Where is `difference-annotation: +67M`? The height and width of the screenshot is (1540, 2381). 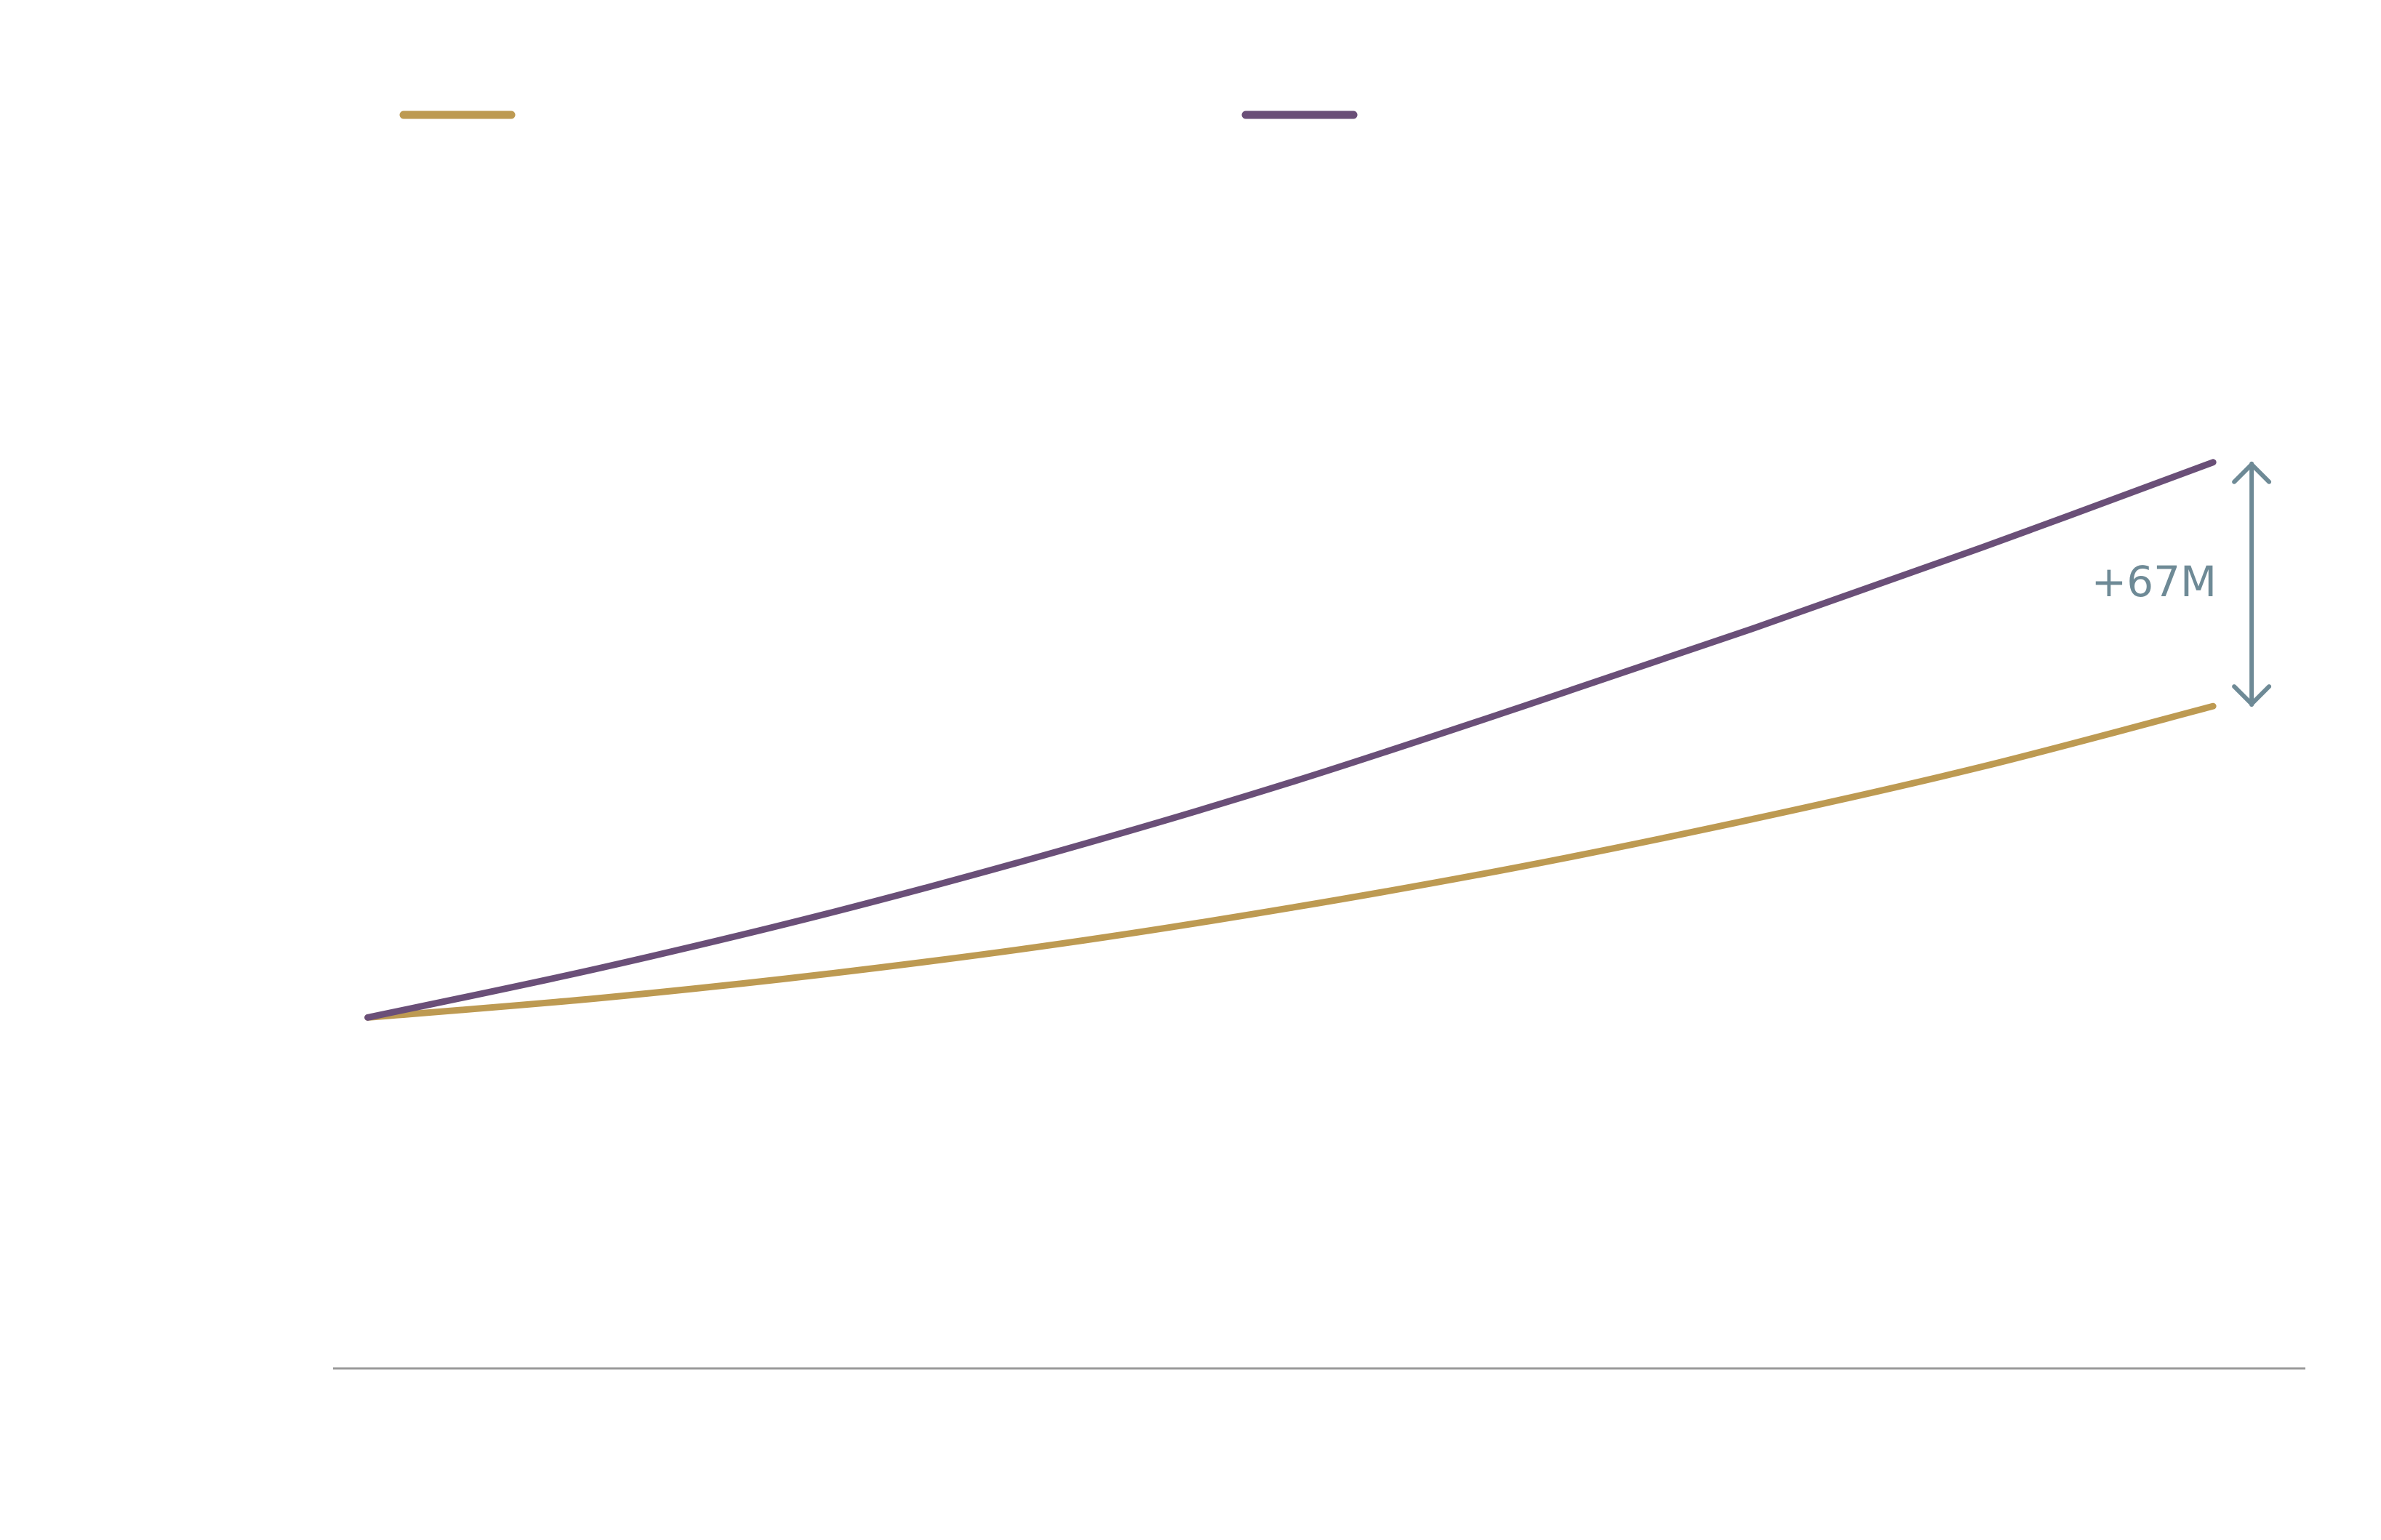
difference-annotation: +67M is located at coordinates (2182, 584).